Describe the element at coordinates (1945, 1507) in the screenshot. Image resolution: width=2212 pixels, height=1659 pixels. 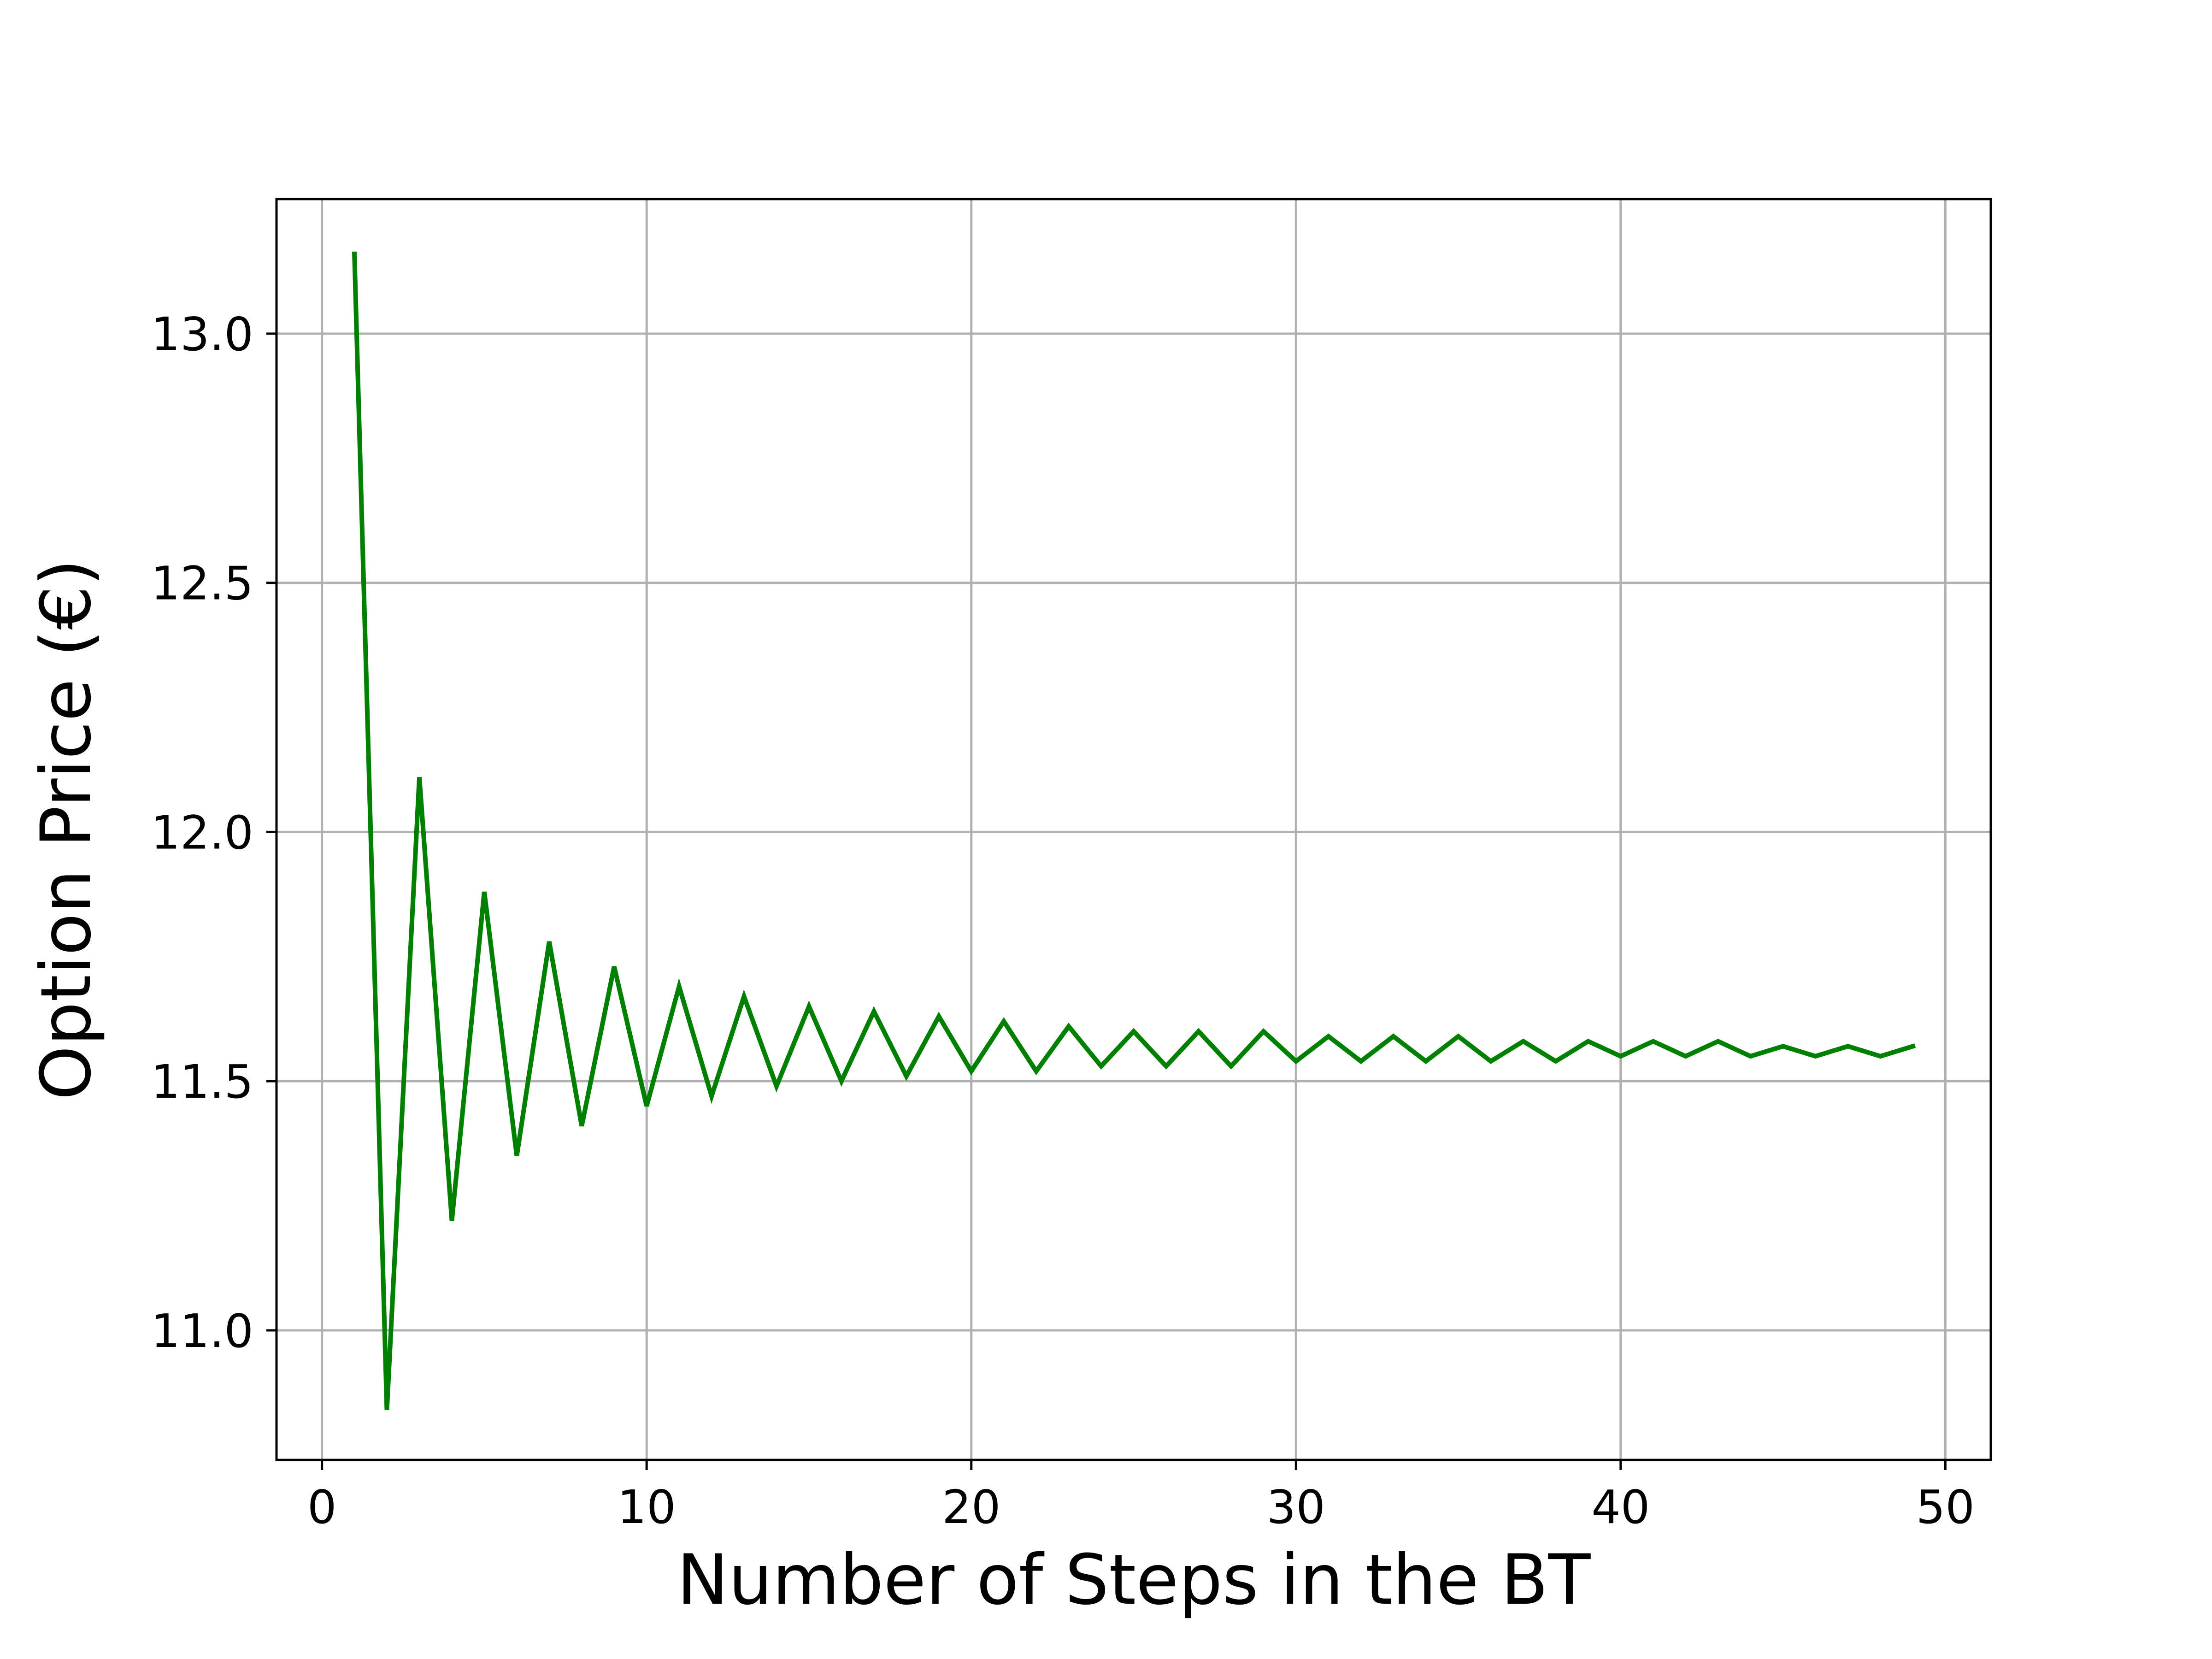
I see `x-tick-label: 50` at that location.